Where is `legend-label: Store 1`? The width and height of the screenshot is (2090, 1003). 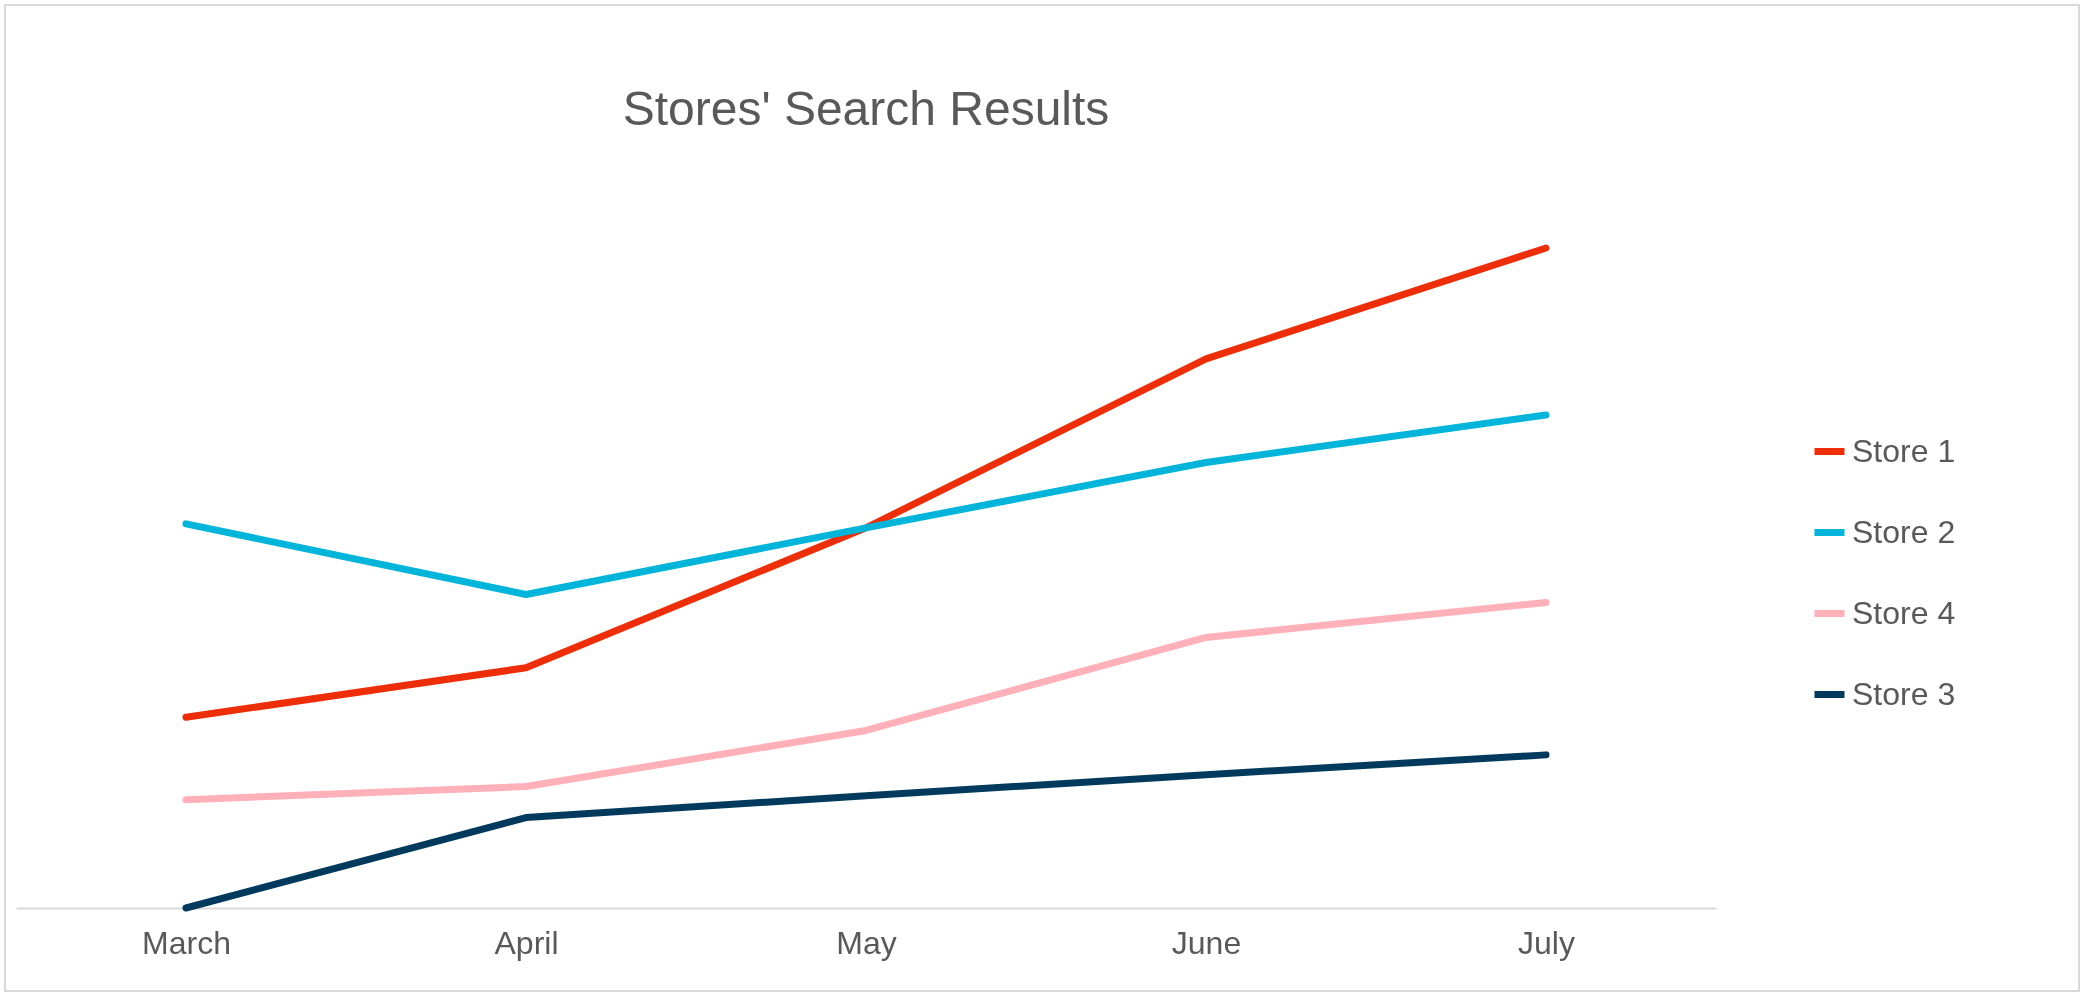 legend-label: Store 1 is located at coordinates (1904, 450).